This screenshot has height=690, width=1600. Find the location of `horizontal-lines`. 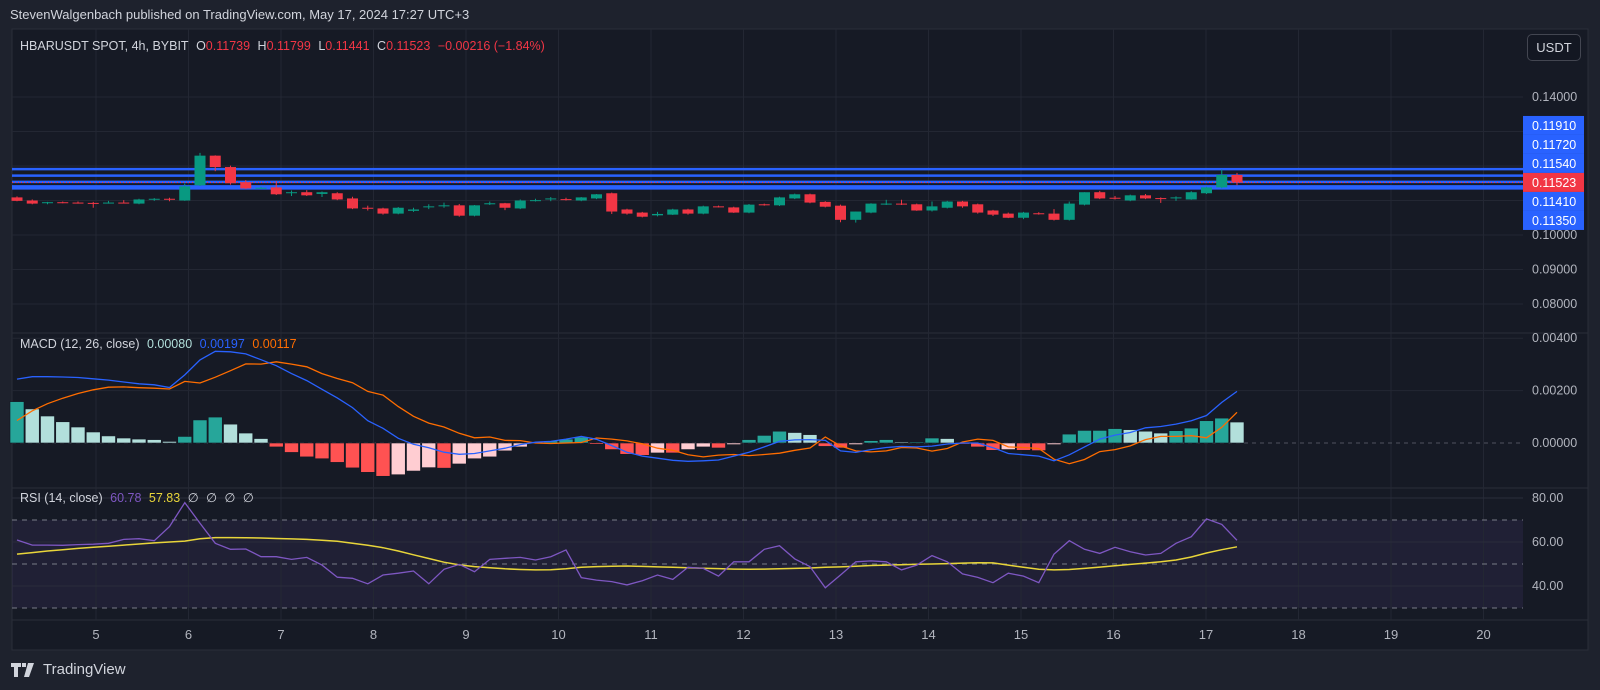

horizontal-lines is located at coordinates (767, 178).